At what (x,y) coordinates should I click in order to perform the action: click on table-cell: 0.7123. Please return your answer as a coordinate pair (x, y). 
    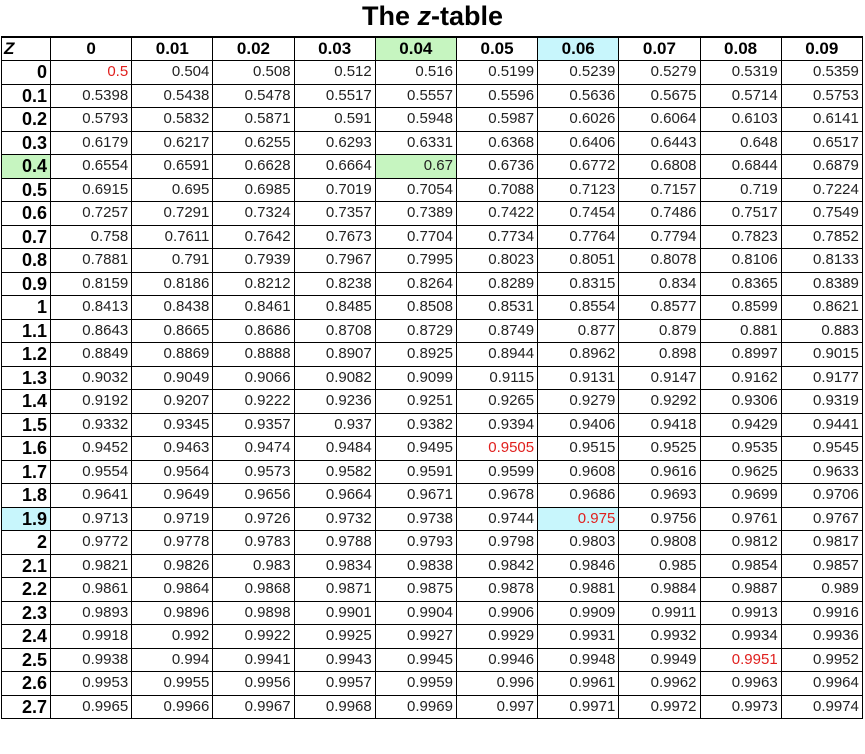
    Looking at the image, I should click on (578, 189).